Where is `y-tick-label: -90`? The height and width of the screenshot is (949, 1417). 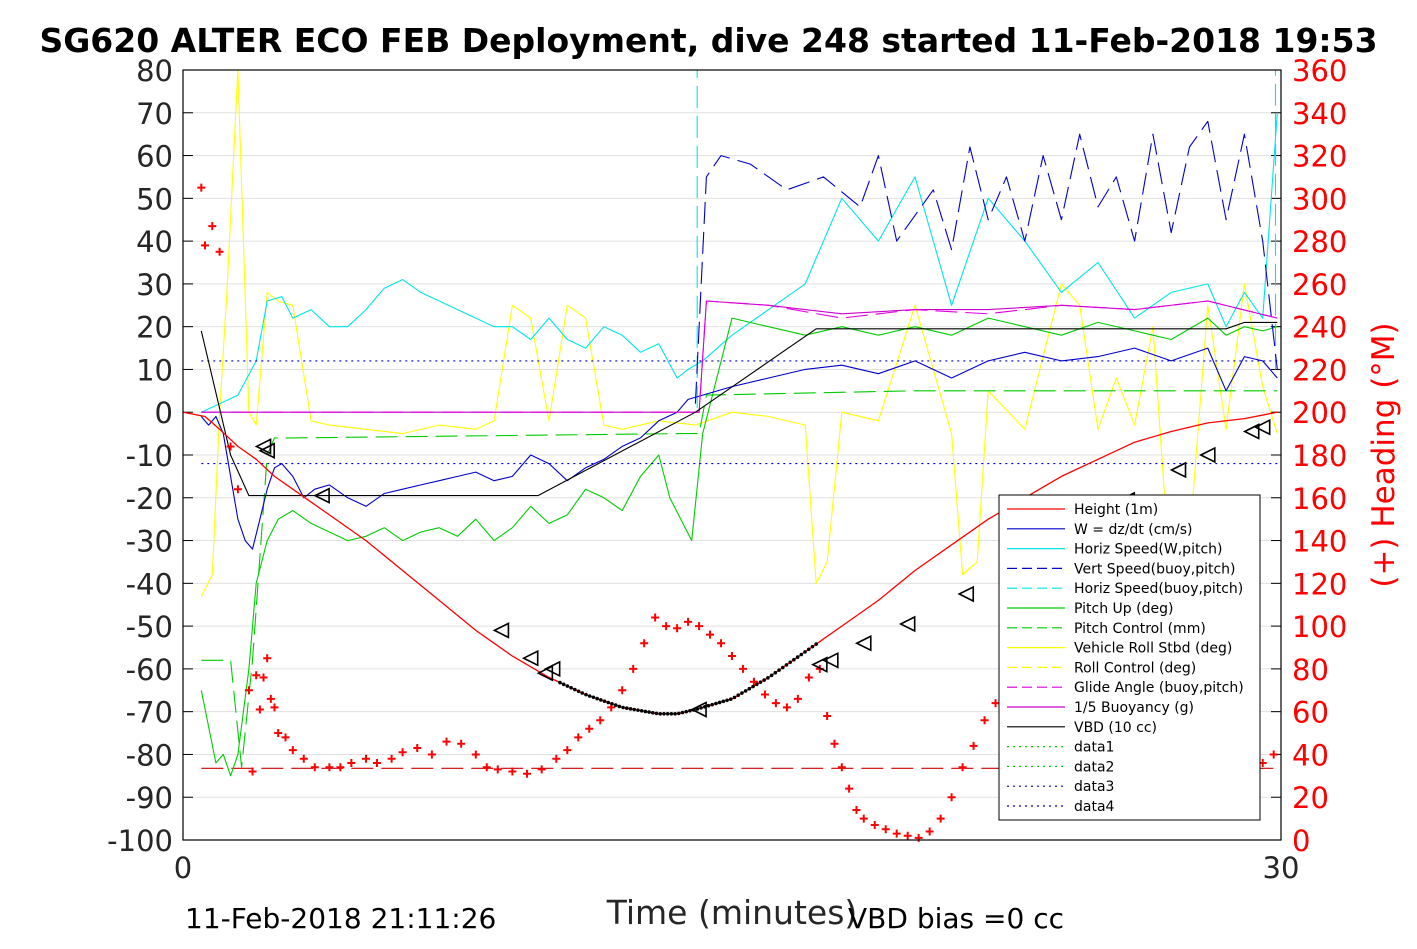 y-tick-label: -90 is located at coordinates (149, 798).